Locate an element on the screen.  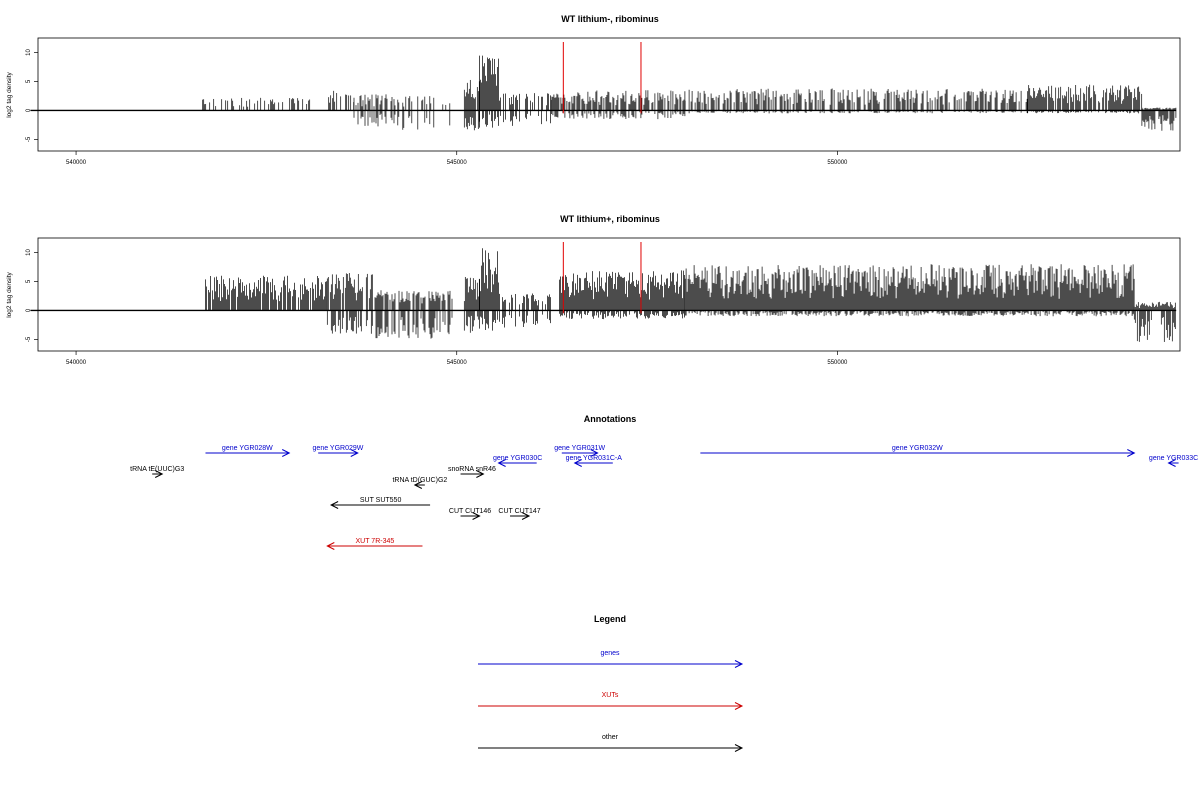
annotation-feature: CUT CUT147 is located at coordinates (519, 514).